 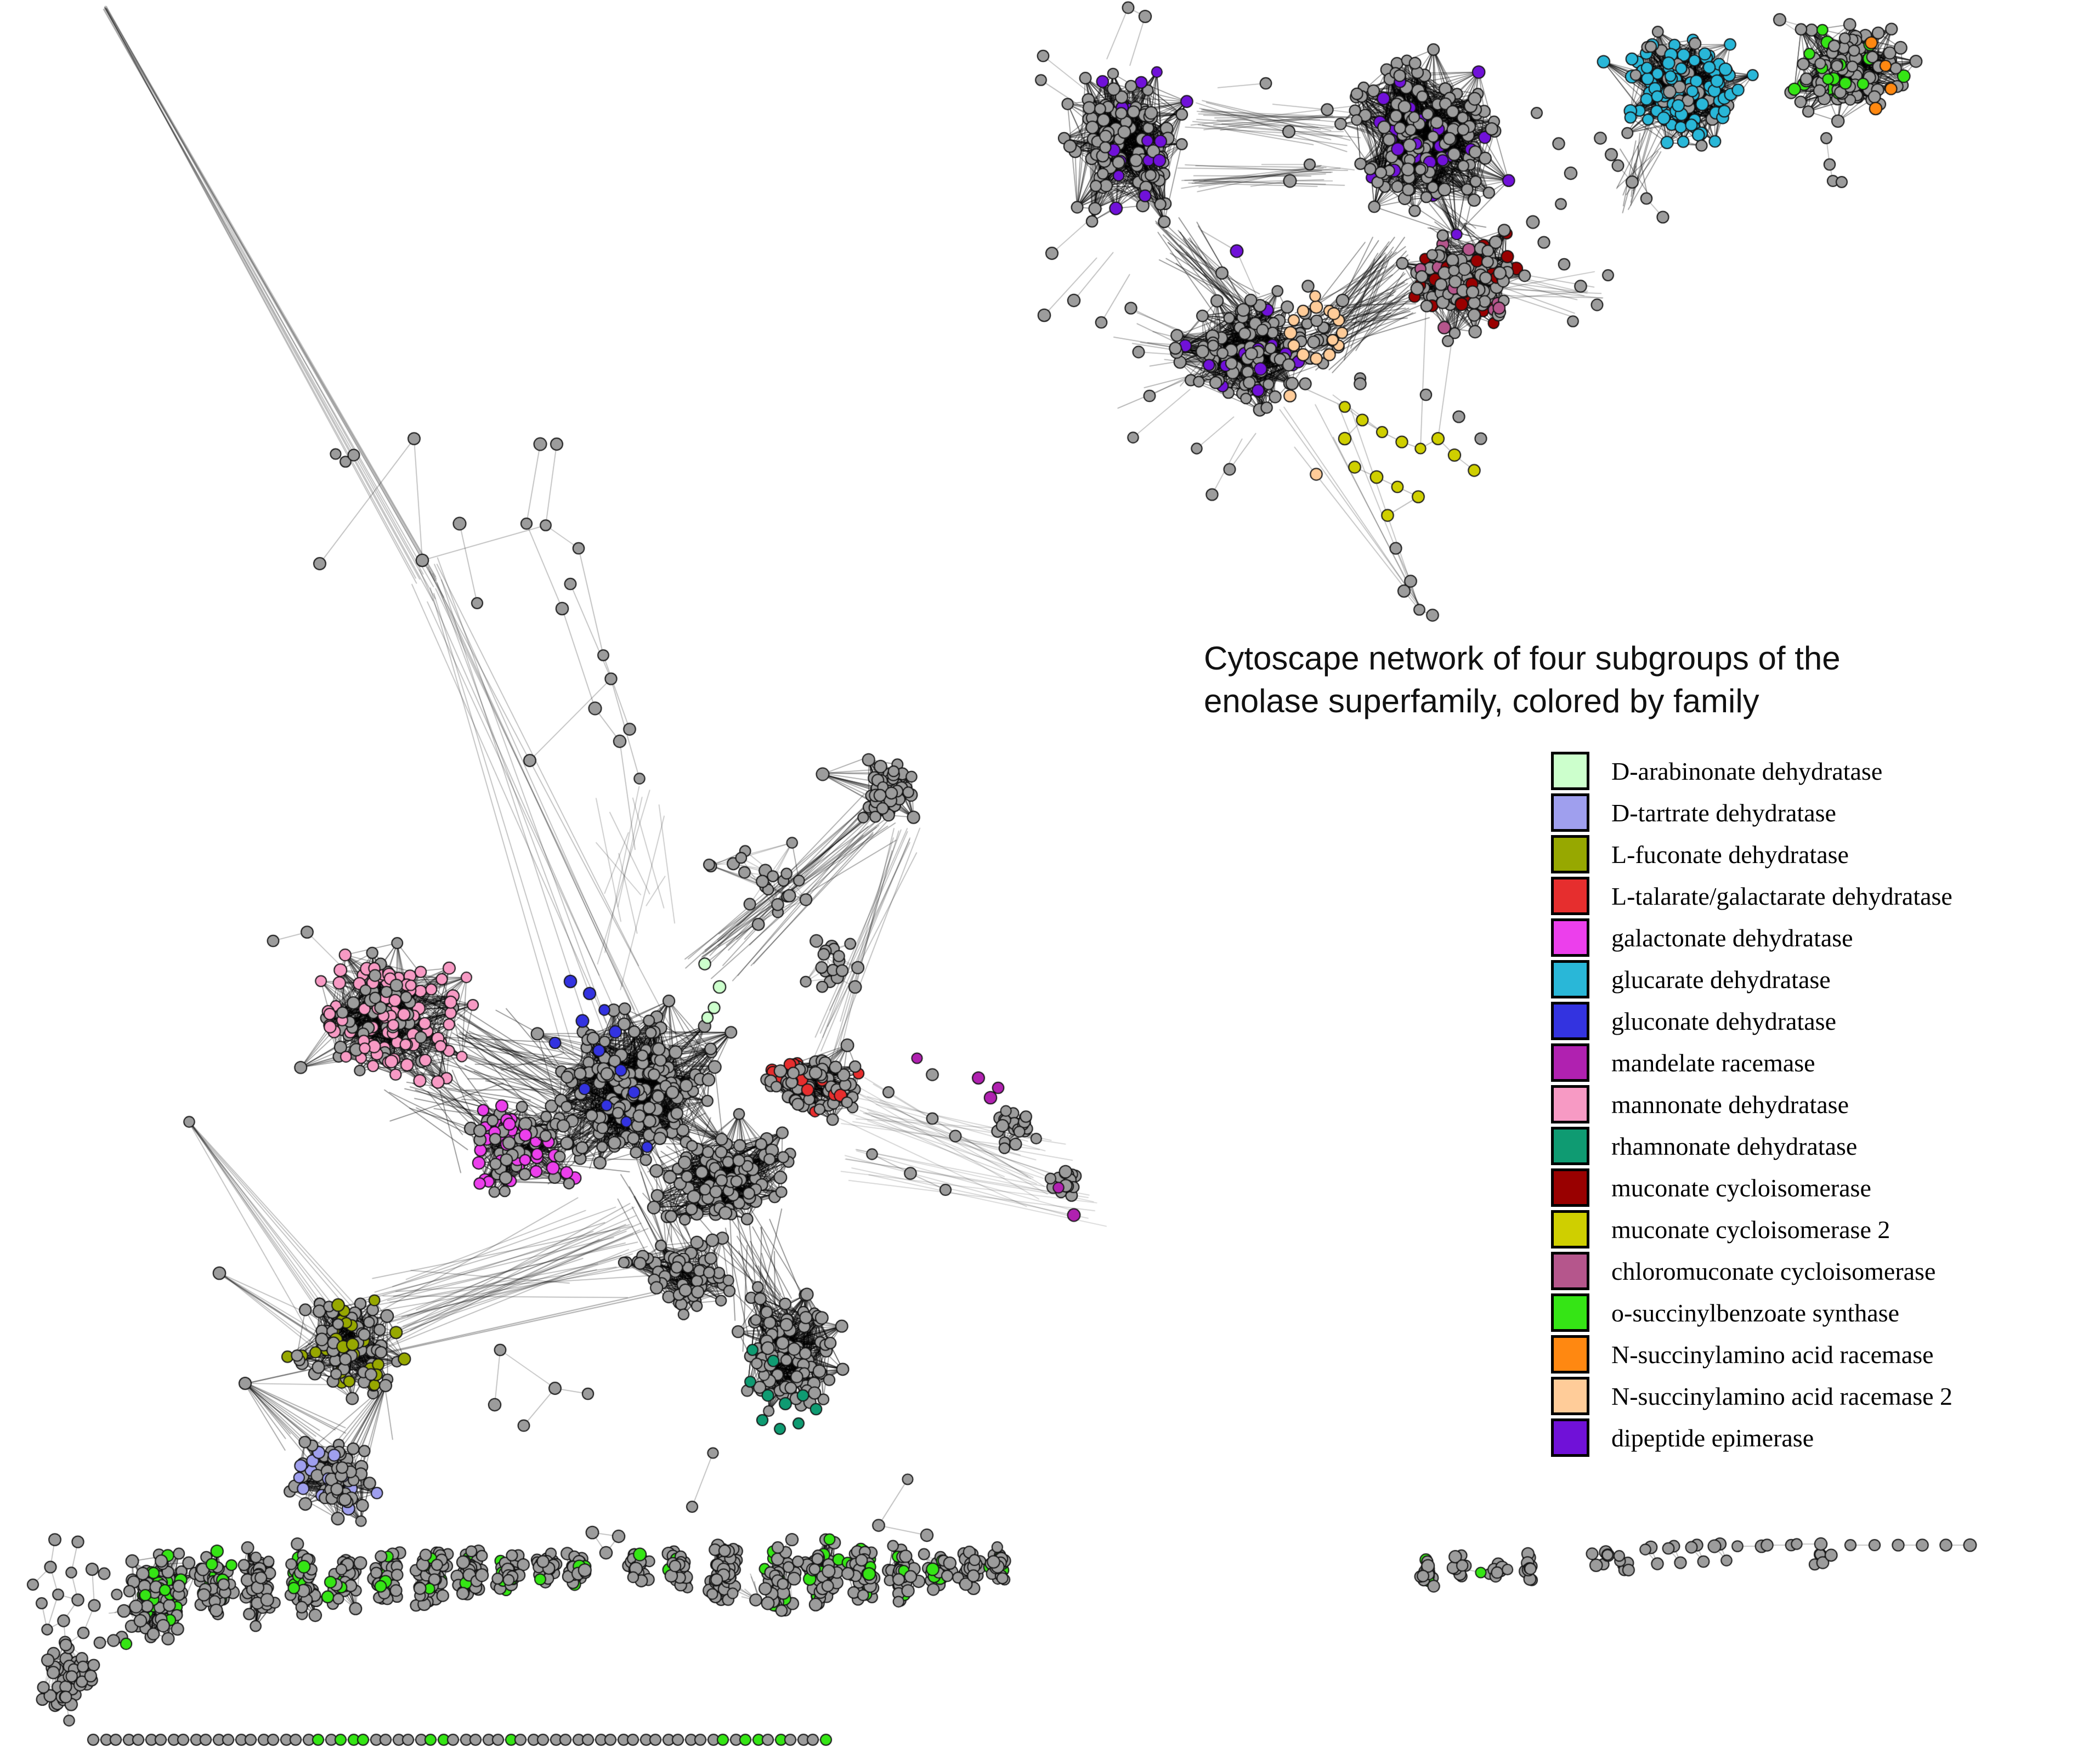 I want to click on legend-item: galactonate dehydratase, so click(x=1751, y=938).